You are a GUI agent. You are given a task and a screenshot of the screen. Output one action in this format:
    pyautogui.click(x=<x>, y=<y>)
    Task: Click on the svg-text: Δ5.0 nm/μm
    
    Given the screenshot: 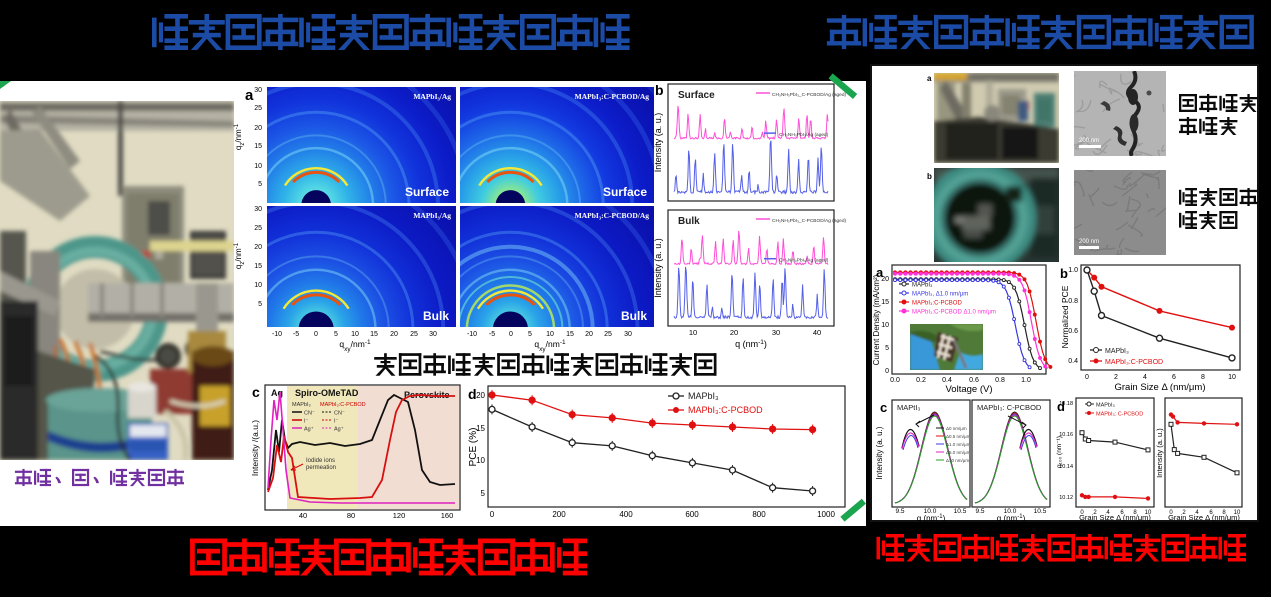 What is the action you would take?
    pyautogui.click(x=958, y=452)
    